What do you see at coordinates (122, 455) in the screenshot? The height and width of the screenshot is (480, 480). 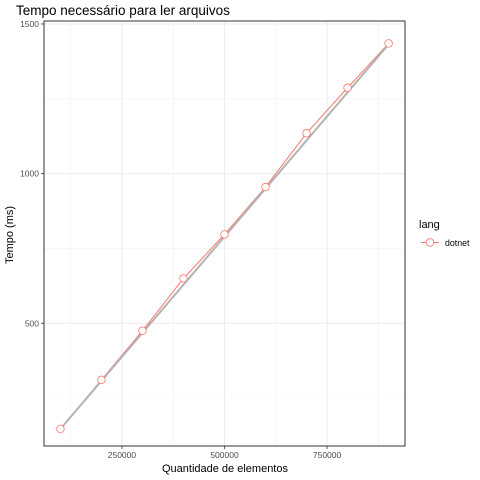 I see `x-tick-label: 250000` at bounding box center [122, 455].